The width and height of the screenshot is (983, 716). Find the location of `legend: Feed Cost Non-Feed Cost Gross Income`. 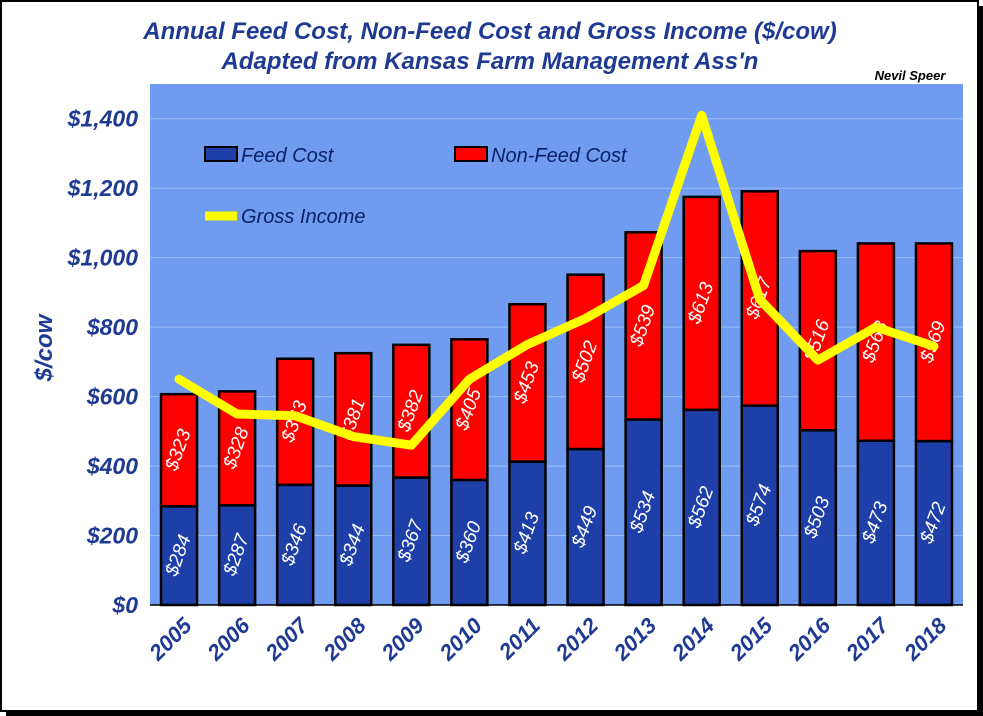

legend: Feed Cost Non-Feed Cost Gross Income is located at coordinates (416, 186).